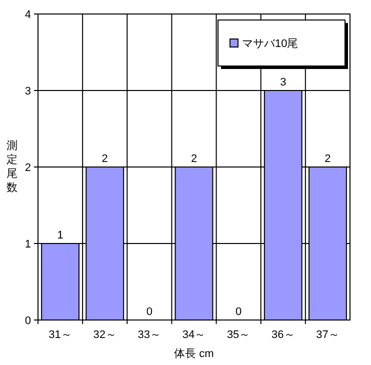  Describe the element at coordinates (60, 236) in the screenshot. I see `data-label: 1` at that location.